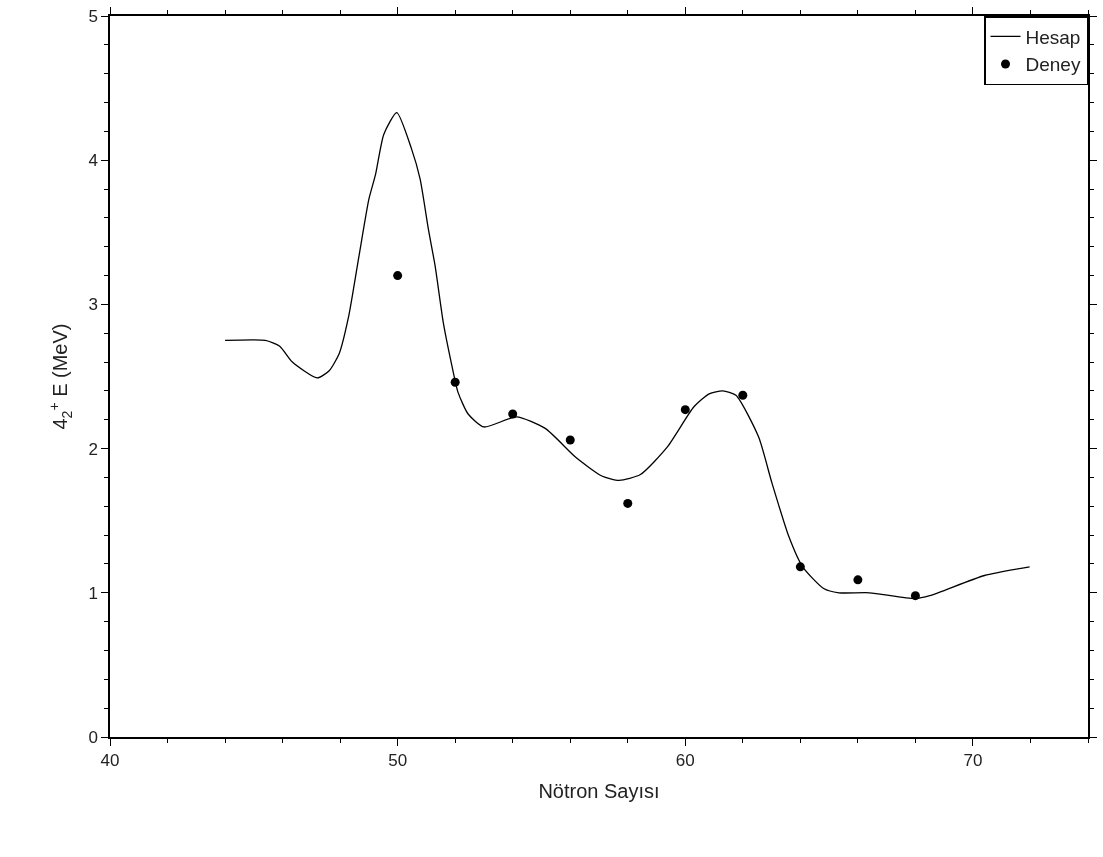 The width and height of the screenshot is (1103, 857). I want to click on legend-label: Hesap, so click(1053, 37).